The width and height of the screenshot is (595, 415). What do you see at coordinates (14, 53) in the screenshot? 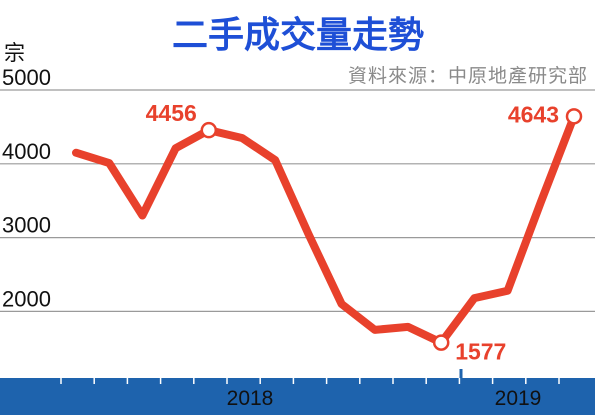
I see `y-axis-unit: 宗` at bounding box center [14, 53].